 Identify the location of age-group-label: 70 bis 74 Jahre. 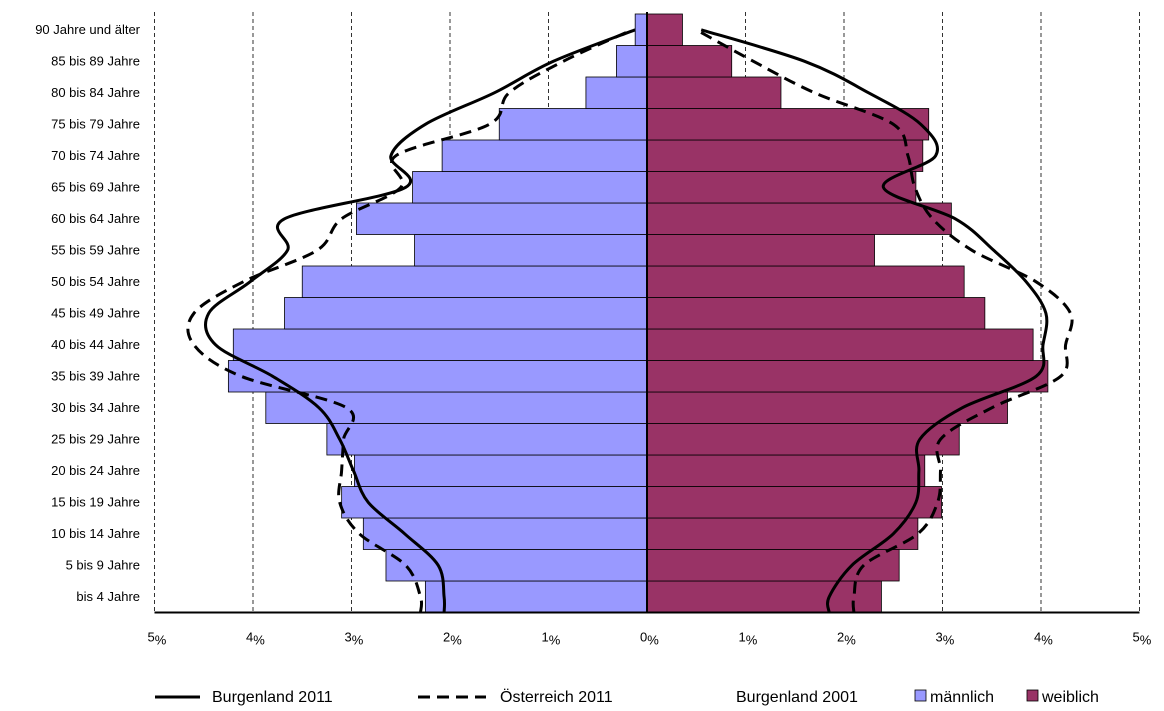
(95, 155).